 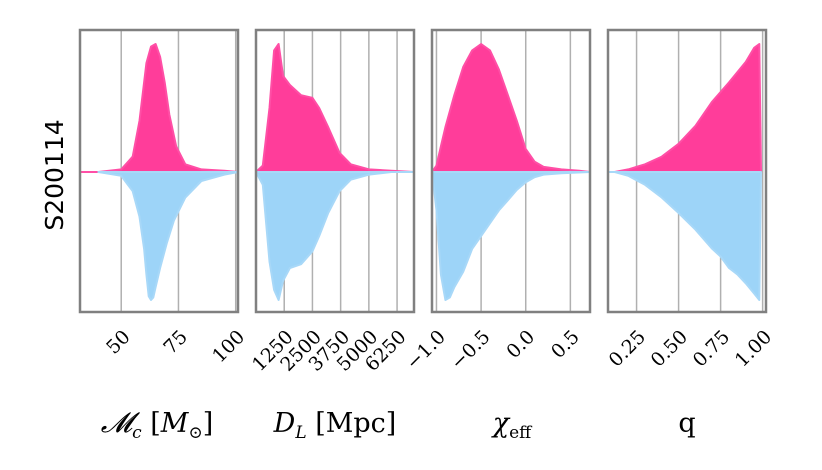 What do you see at coordinates (54, 174) in the screenshot?
I see `row-label: S200114` at bounding box center [54, 174].